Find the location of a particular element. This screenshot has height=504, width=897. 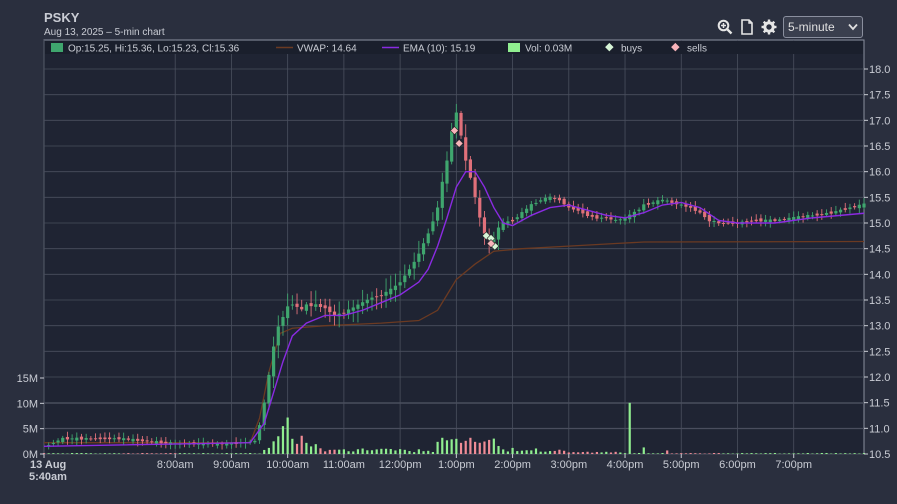

interval-select: 5-minute is located at coordinates (823, 27).